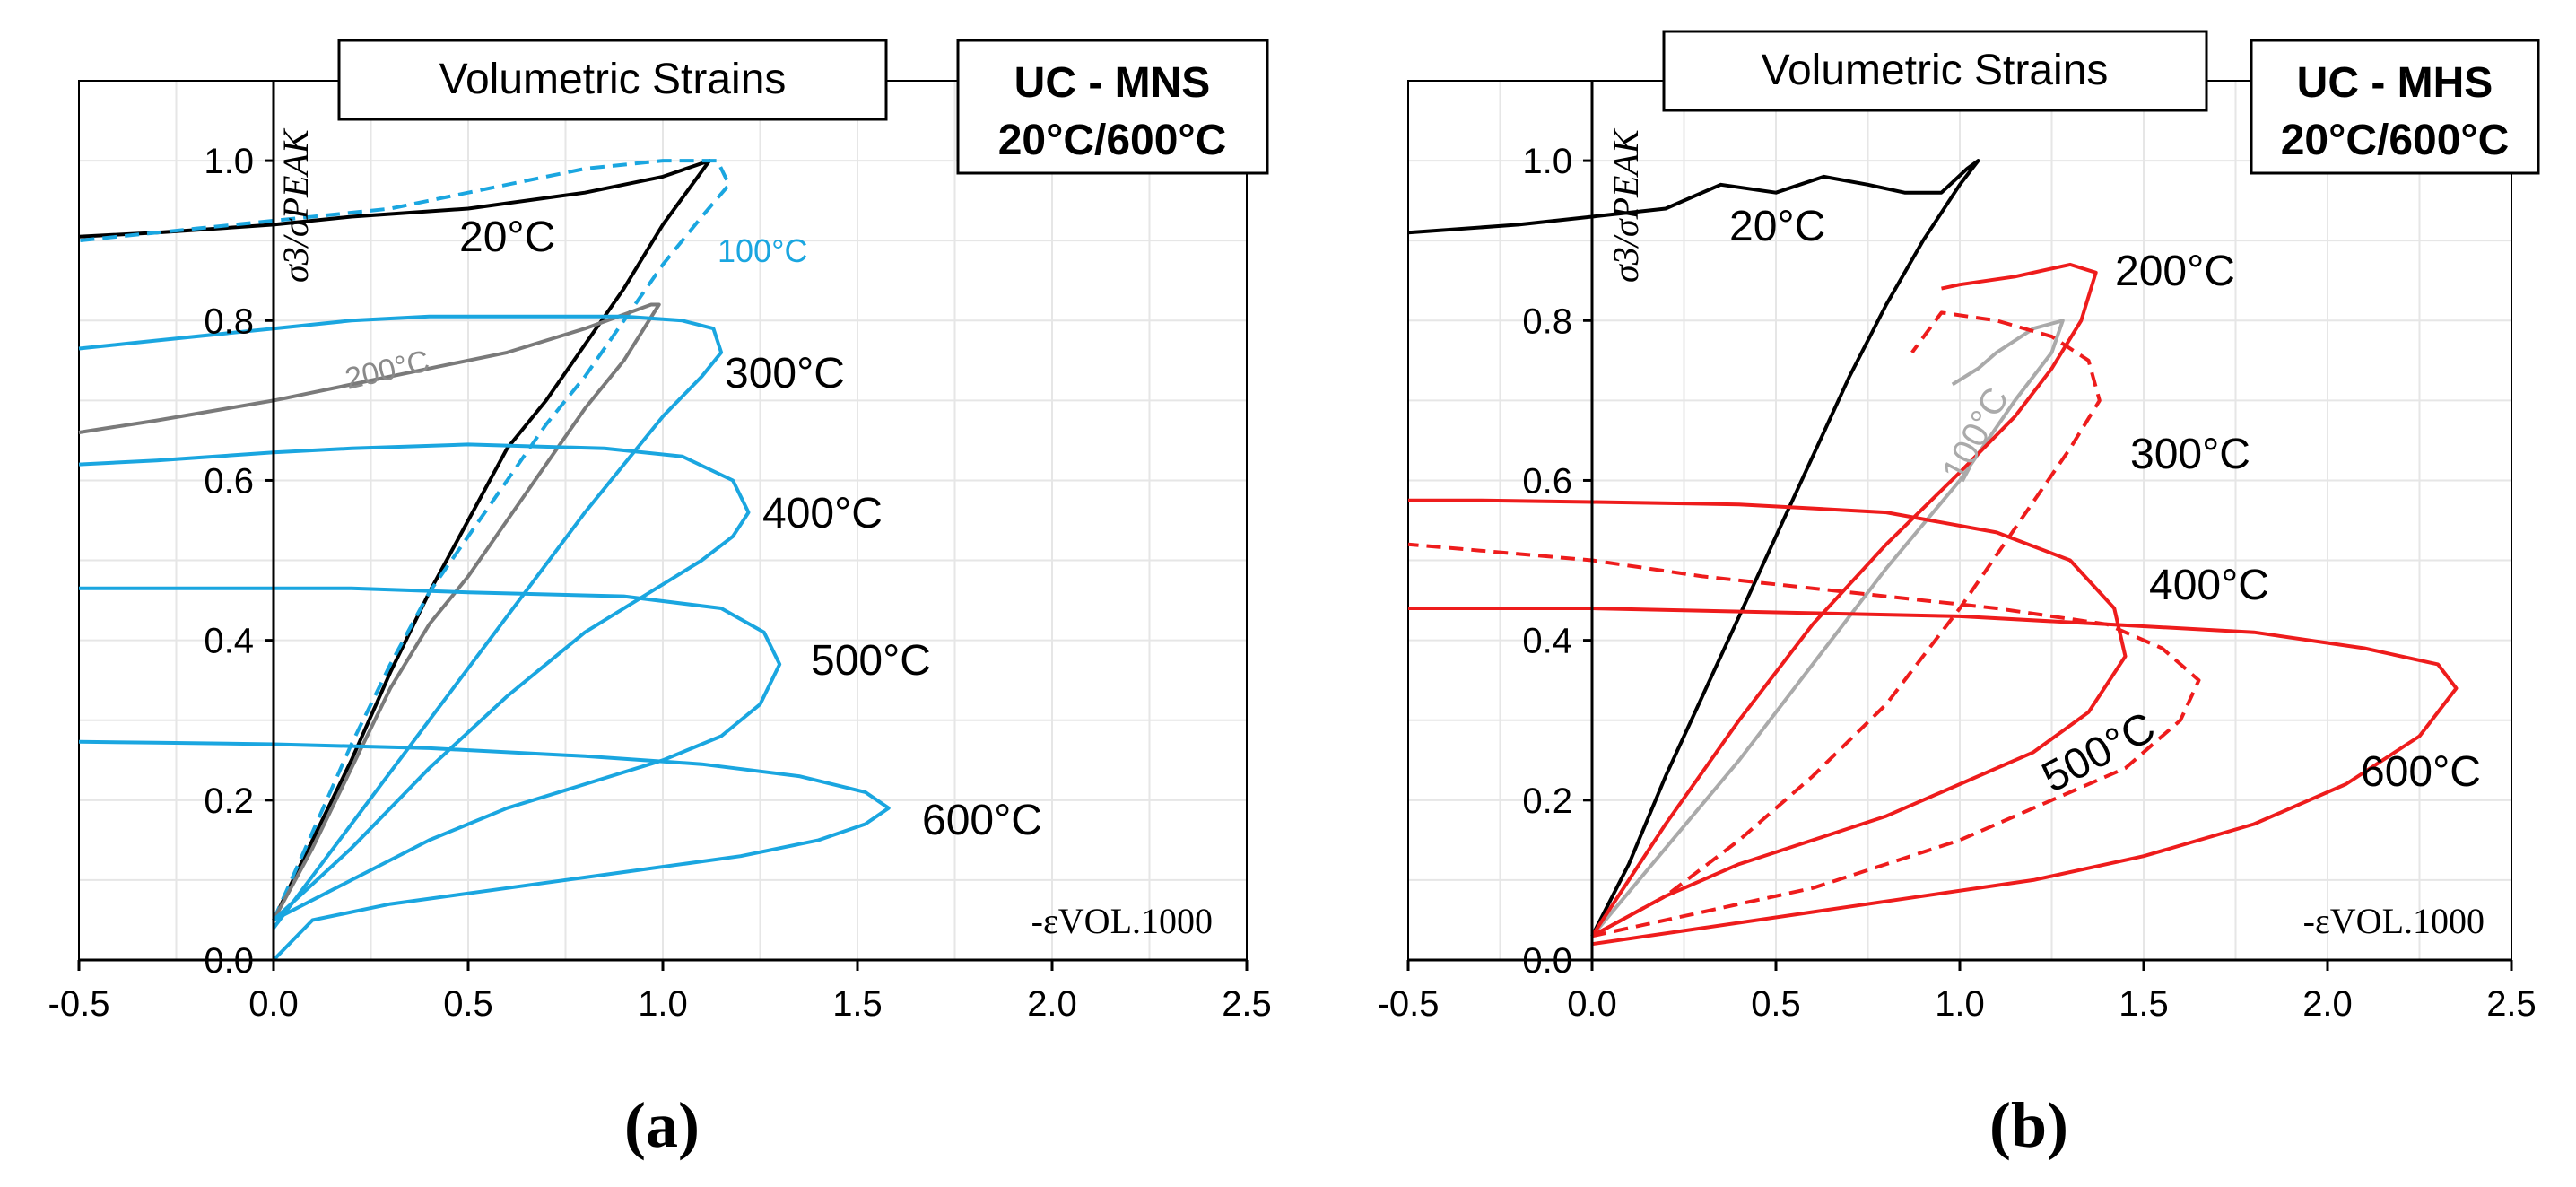  Describe the element at coordinates (871, 661) in the screenshot. I see `label-500c: 500°C` at that location.